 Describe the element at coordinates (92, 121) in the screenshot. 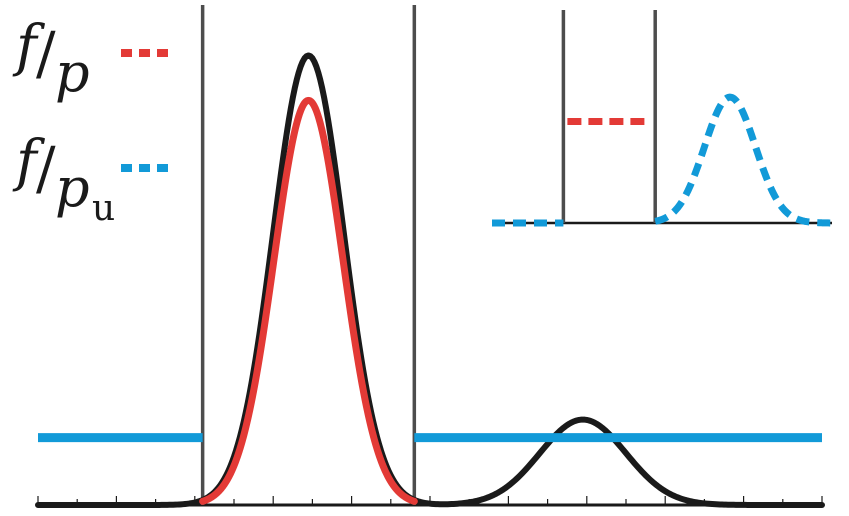

I see `legend: f / p f / p u` at that location.